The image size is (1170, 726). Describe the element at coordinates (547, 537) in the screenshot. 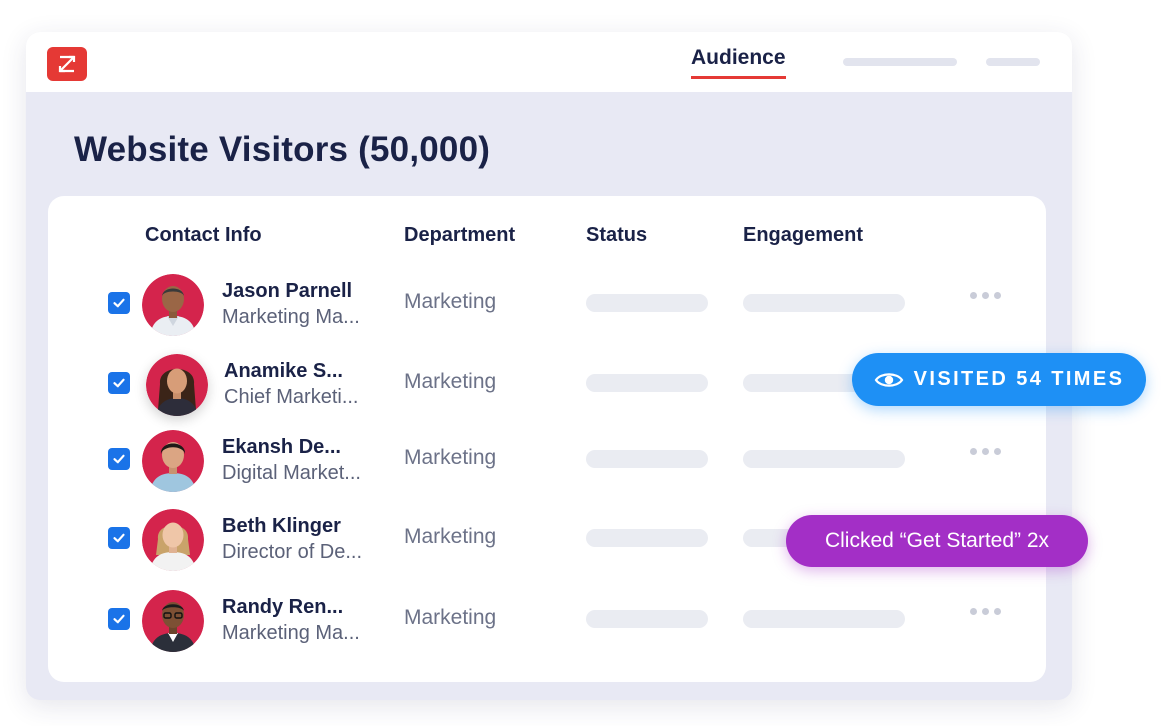

I see `table-row: Beth Klinger Director of De... Marketing` at that location.